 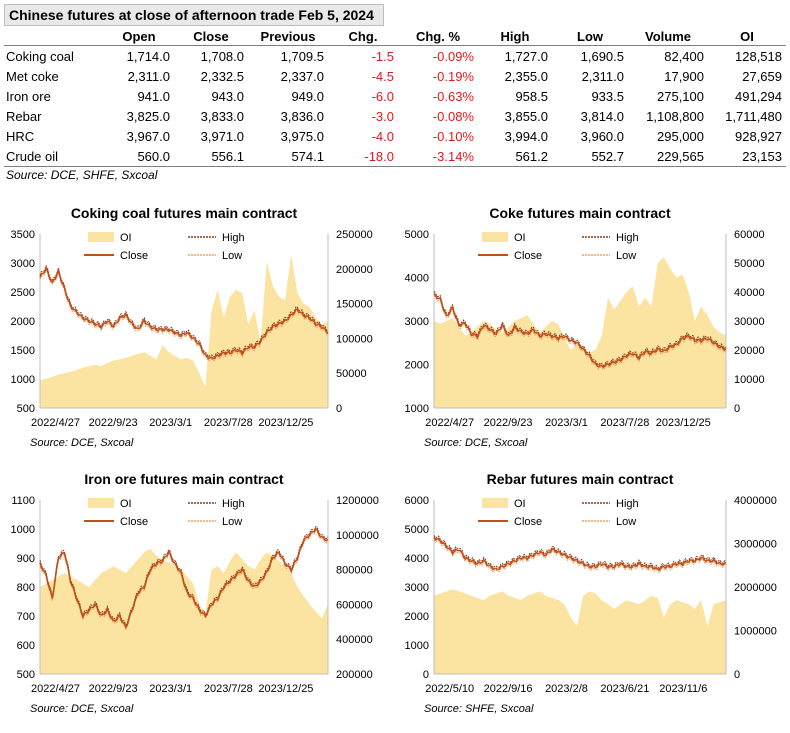 I want to click on y-left-tick-label: 0, so click(x=426, y=675).